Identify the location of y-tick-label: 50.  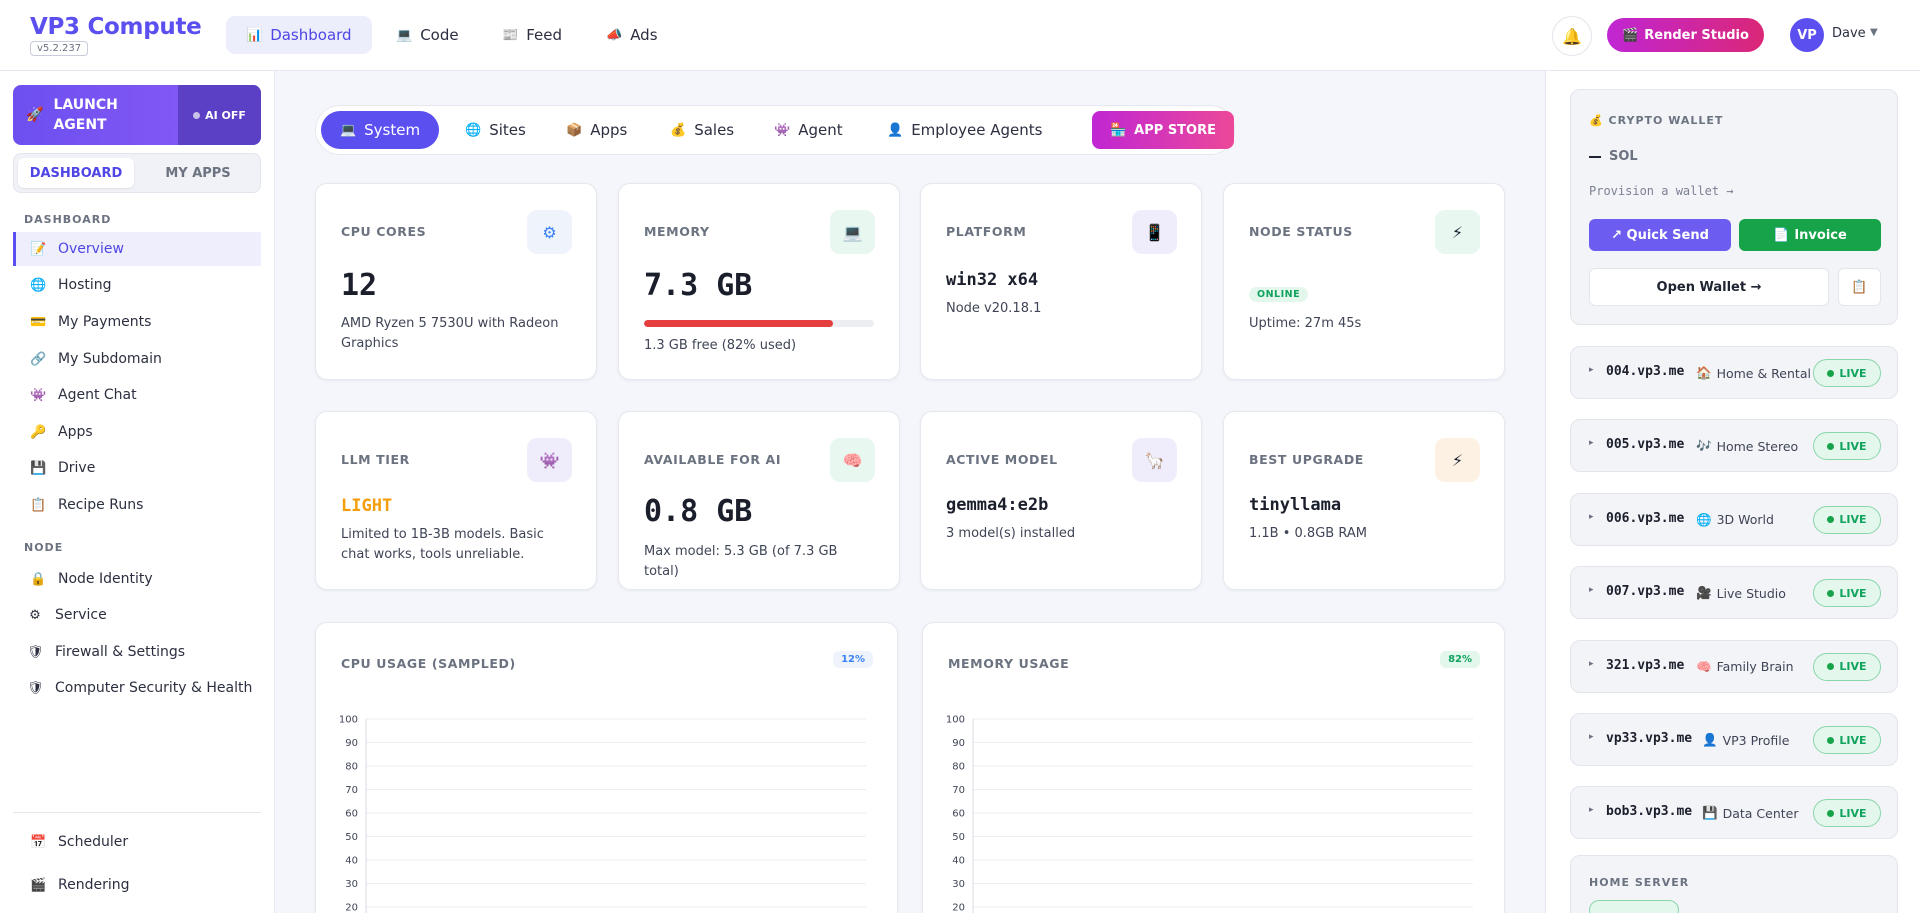
(351, 837).